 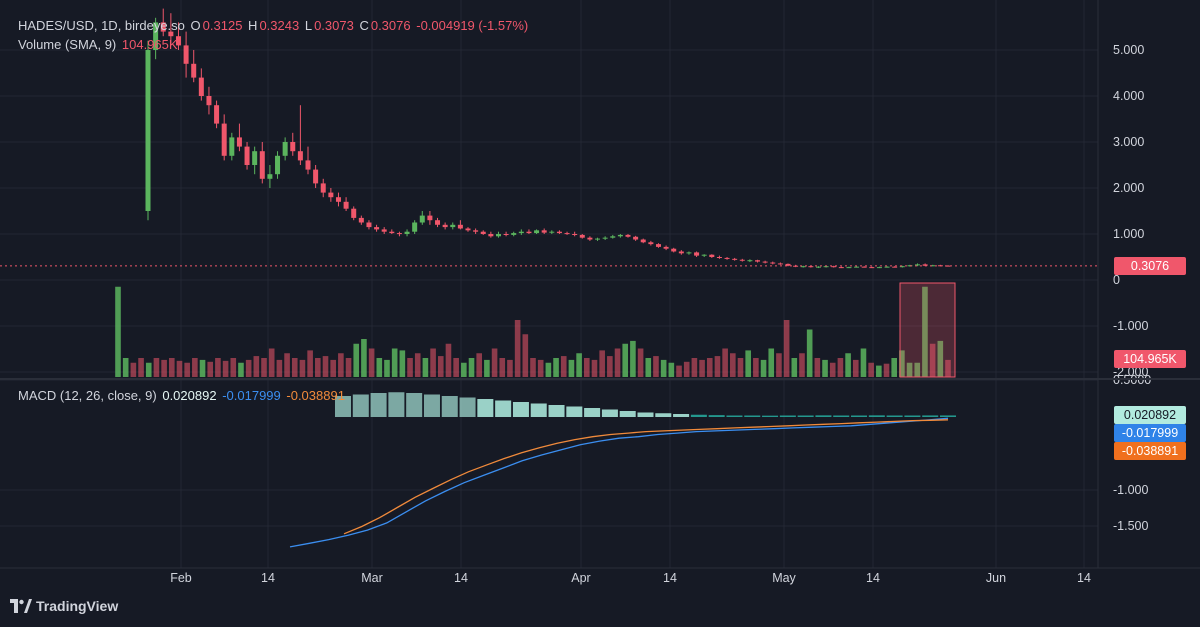 I want to click on x-tick-label: Feb, so click(x=181, y=578).